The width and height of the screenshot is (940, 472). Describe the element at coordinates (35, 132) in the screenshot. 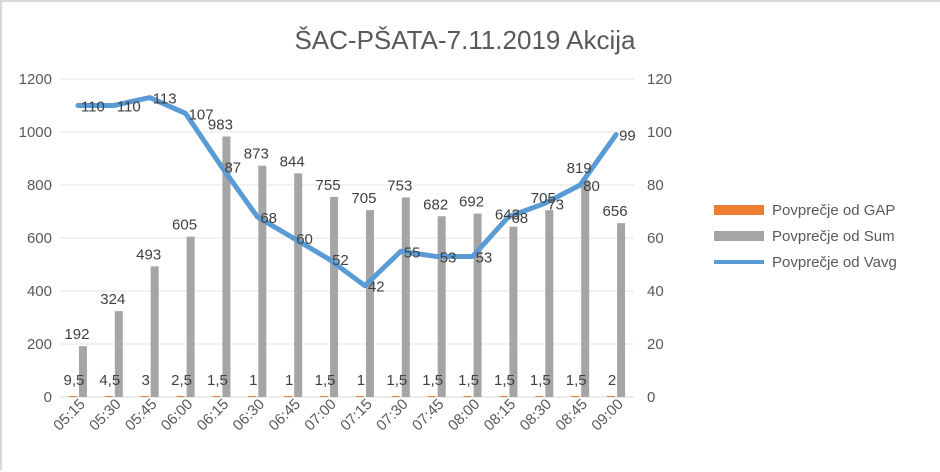

I see `primary-tick-label: 1000` at that location.